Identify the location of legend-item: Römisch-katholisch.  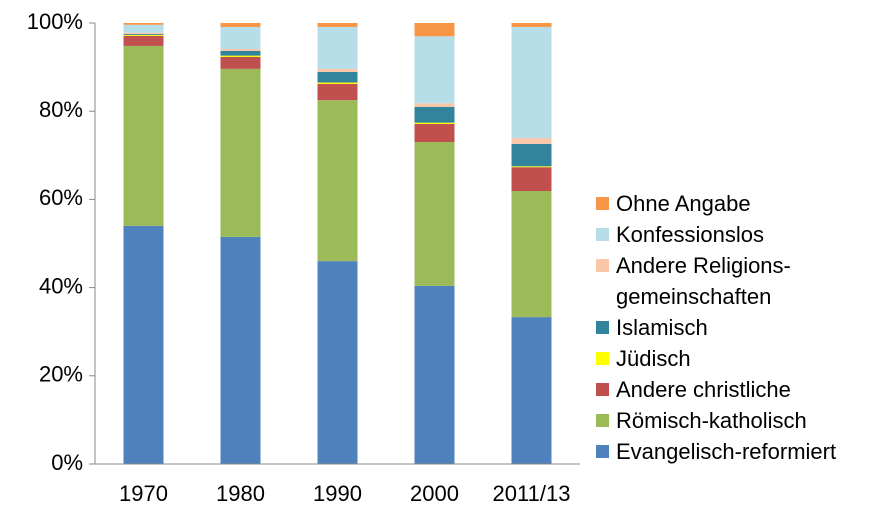
(735, 420).